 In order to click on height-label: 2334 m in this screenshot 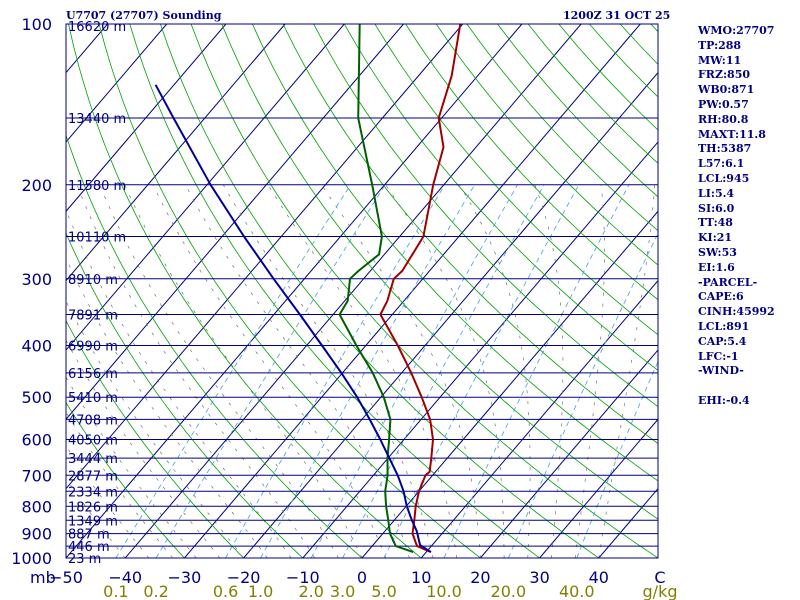, I will do `click(93, 492)`.